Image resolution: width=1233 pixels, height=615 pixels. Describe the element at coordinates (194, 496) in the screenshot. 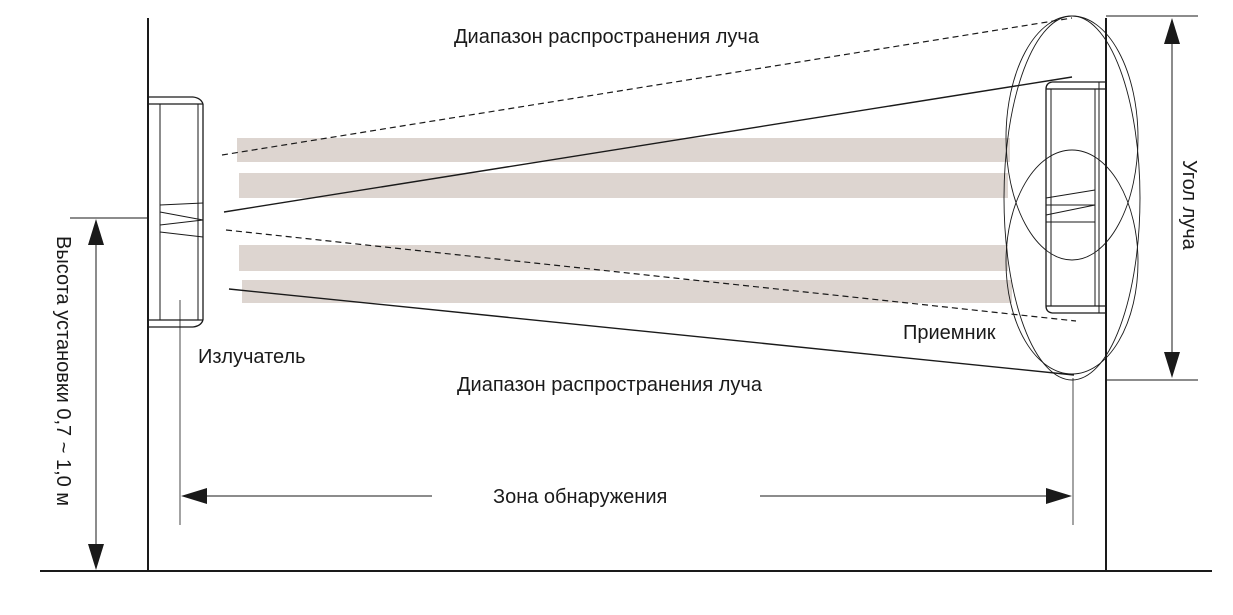

I see `arrow-left-icon` at that location.